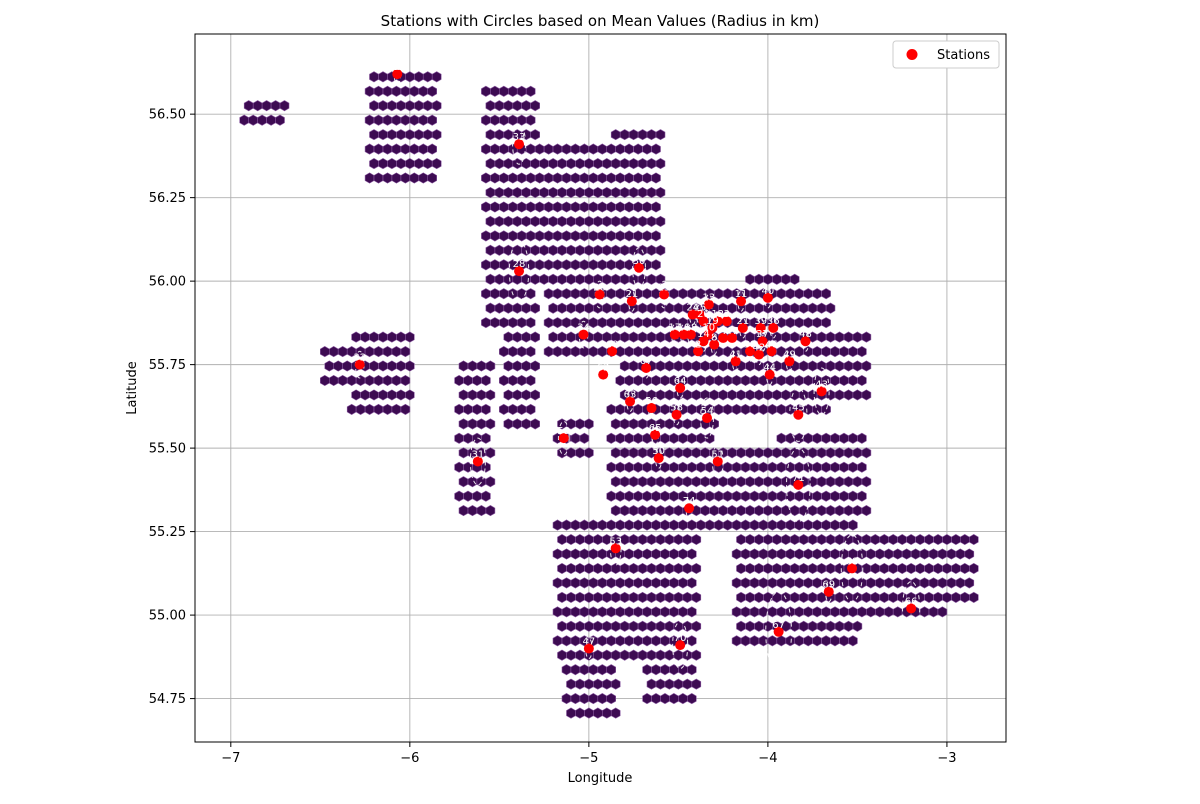  Describe the element at coordinates (712, 321) in the screenshot. I see `station-label: 19` at that location.